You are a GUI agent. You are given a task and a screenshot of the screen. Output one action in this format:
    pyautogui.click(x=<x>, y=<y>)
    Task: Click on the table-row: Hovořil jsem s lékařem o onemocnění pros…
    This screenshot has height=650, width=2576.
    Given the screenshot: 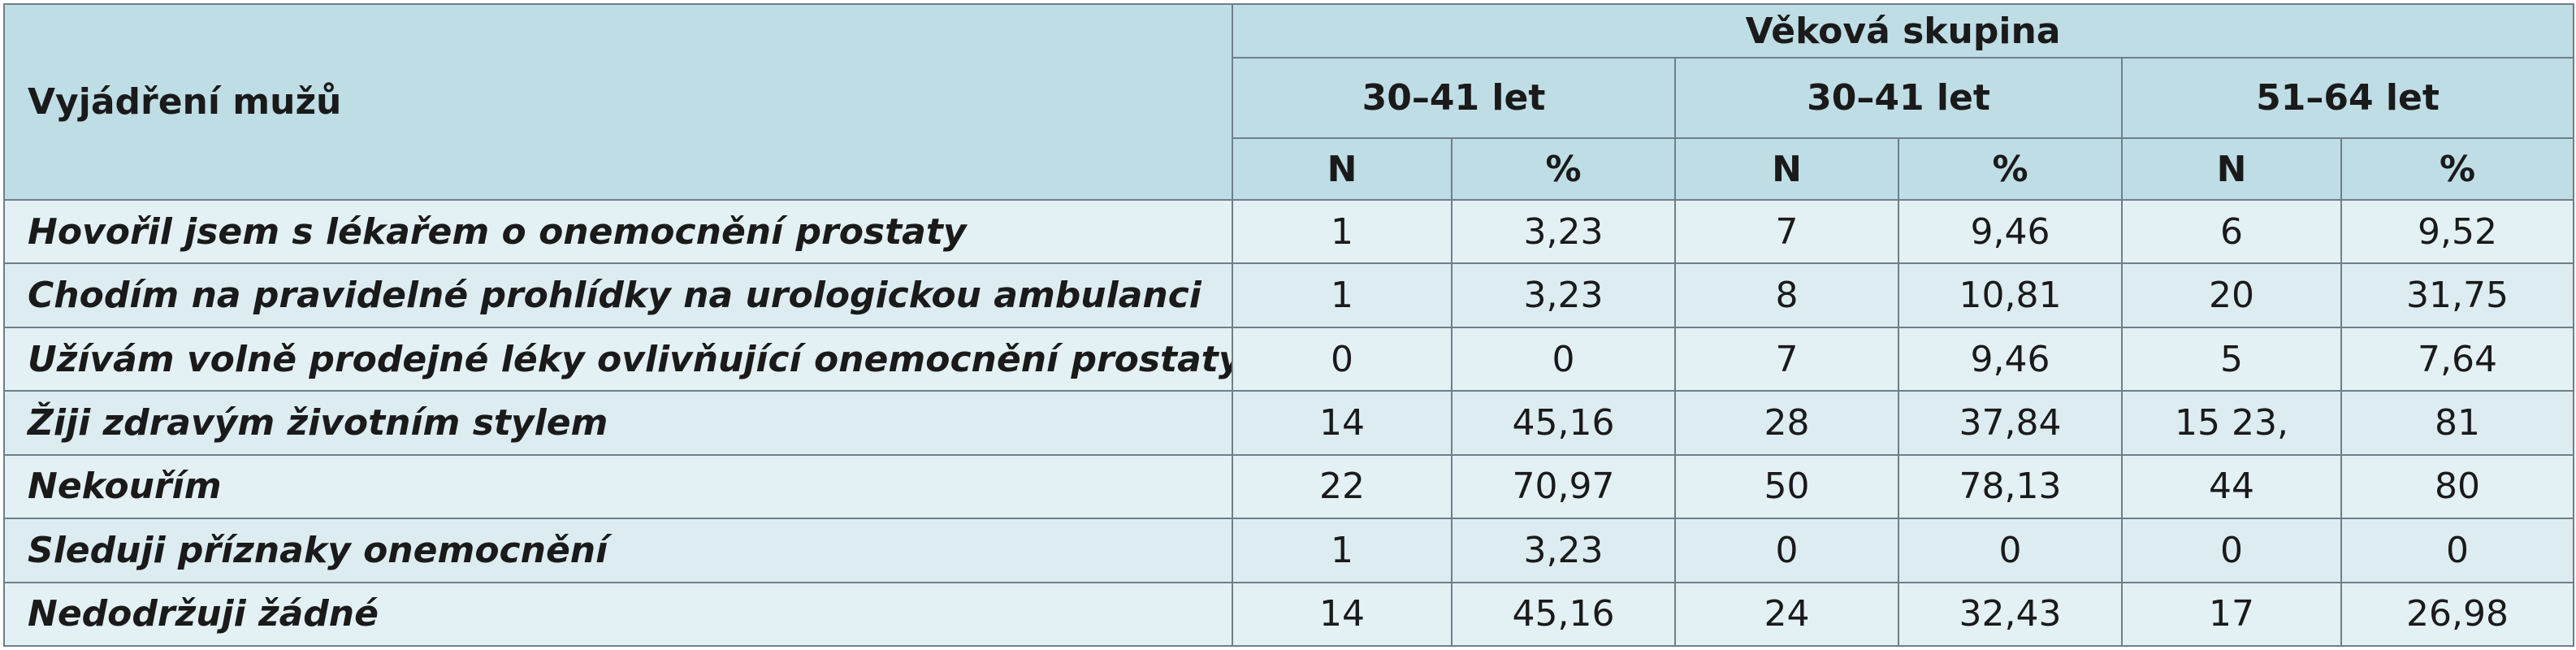 What is the action you would take?
    pyautogui.click(x=1289, y=232)
    